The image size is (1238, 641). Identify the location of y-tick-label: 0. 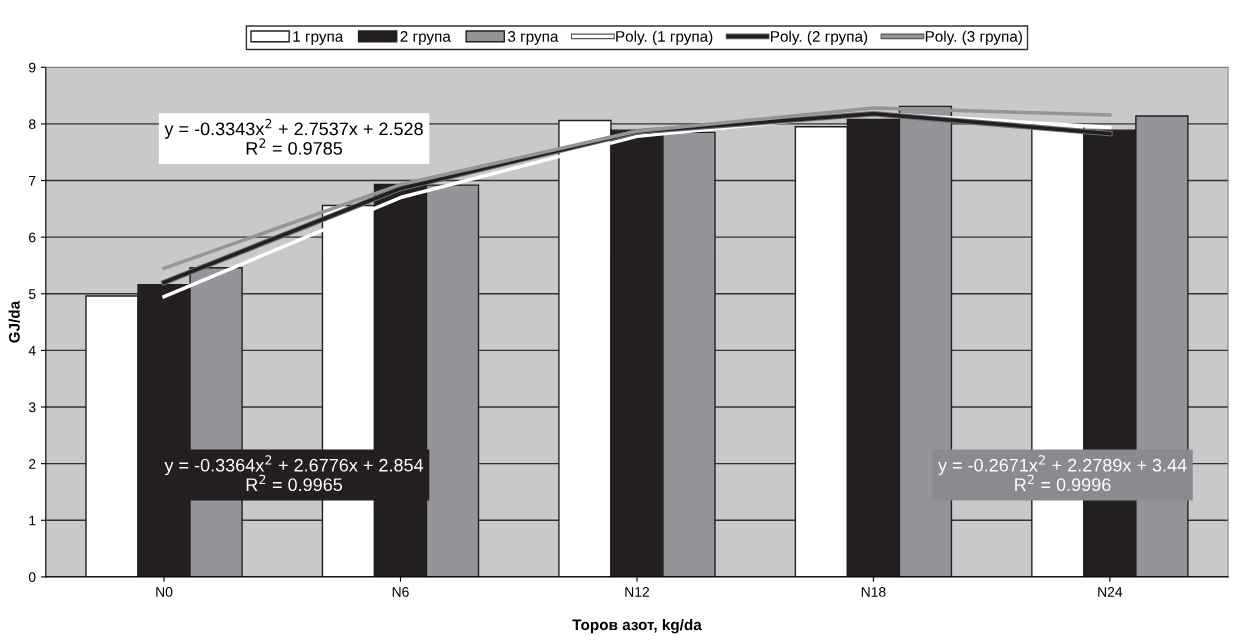
(32, 577).